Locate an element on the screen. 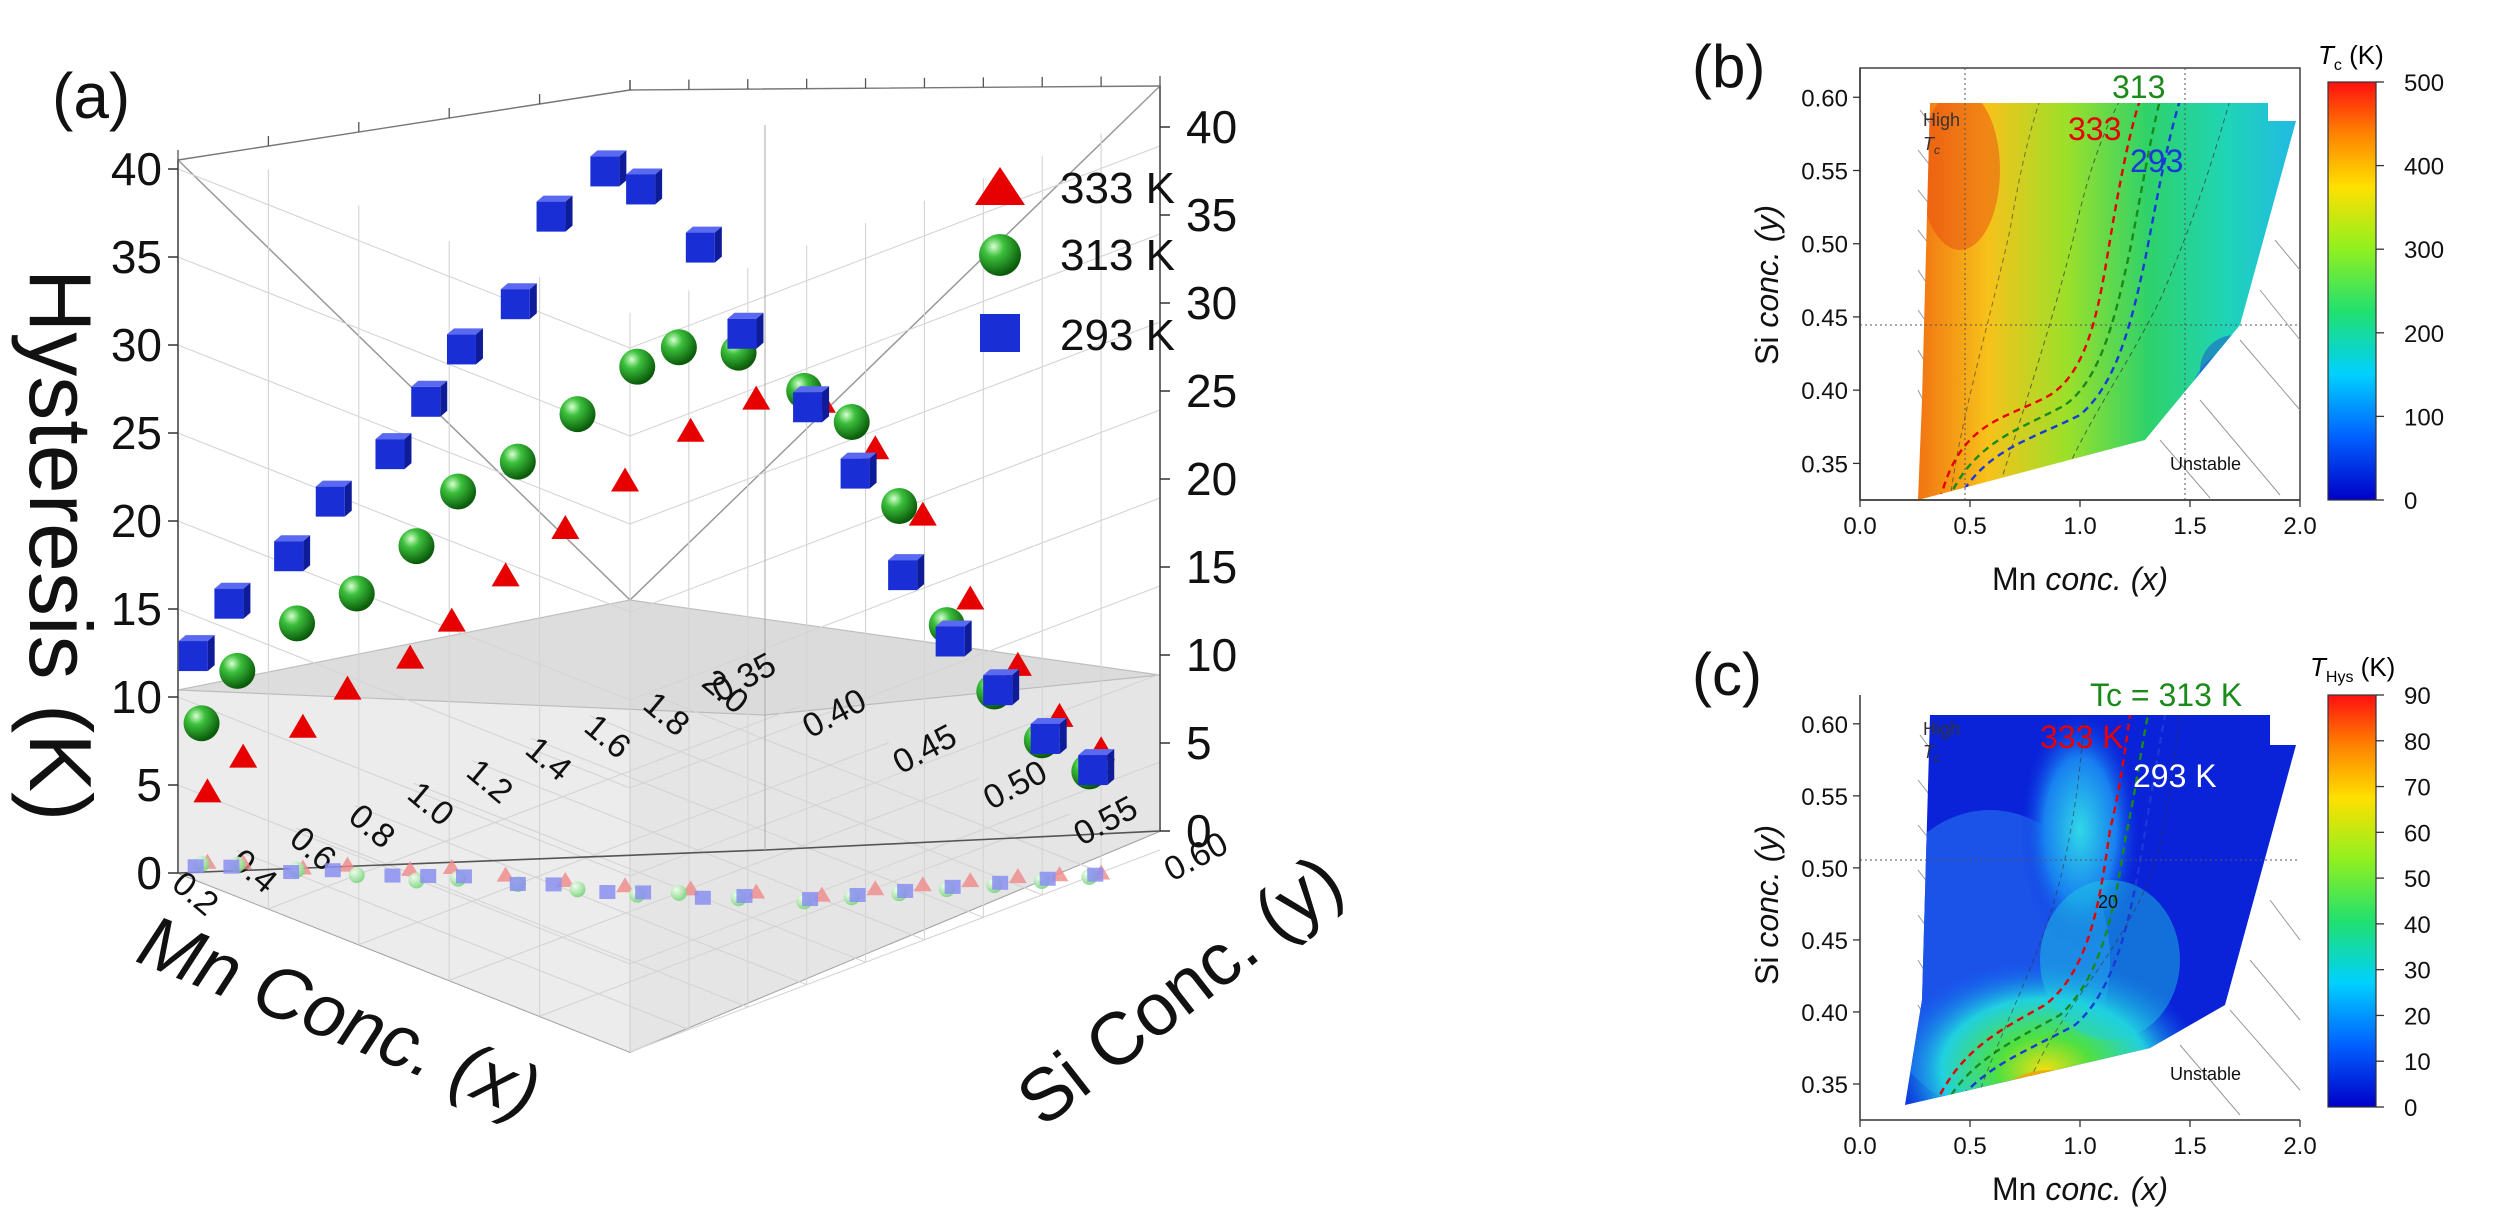 Image resolution: width=2500 pixels, height=1224 pixels. z-tick-label-left: 5 is located at coordinates (149, 785).